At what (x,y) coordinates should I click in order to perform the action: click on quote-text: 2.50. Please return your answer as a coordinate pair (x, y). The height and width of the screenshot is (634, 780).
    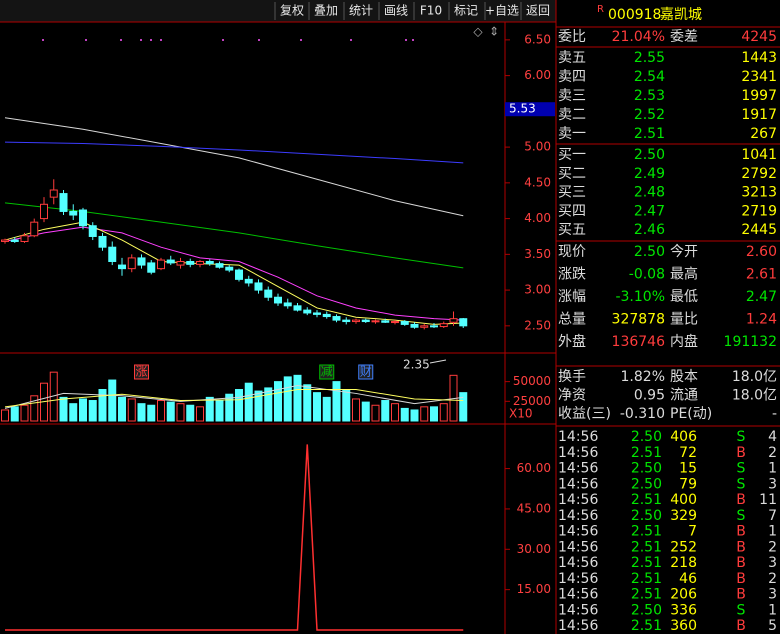
    Looking at the image, I should click on (649, 155).